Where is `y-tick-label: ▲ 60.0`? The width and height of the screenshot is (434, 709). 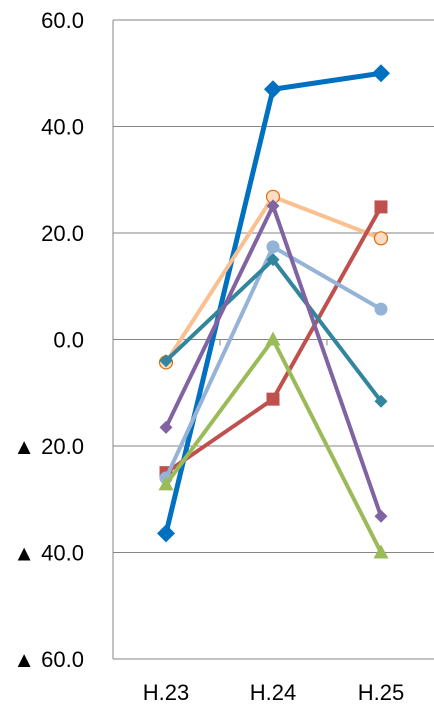
y-tick-label: ▲ 60.0 is located at coordinates (48, 659).